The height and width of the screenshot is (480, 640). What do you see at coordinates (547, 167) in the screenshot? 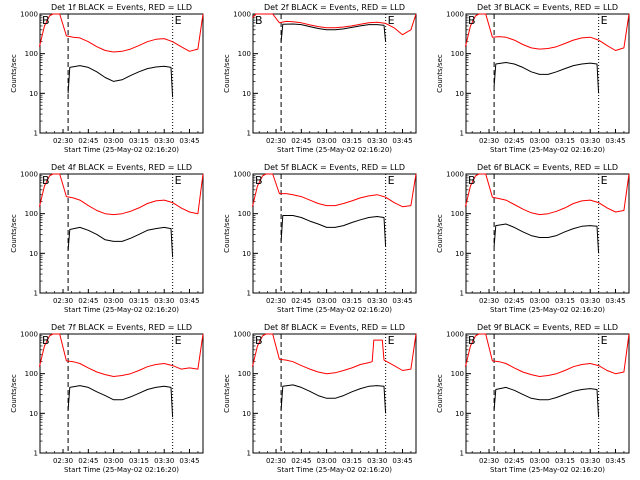
I see `panel-title: Det 6f BLACK = Events, RED = LLD` at bounding box center [547, 167].